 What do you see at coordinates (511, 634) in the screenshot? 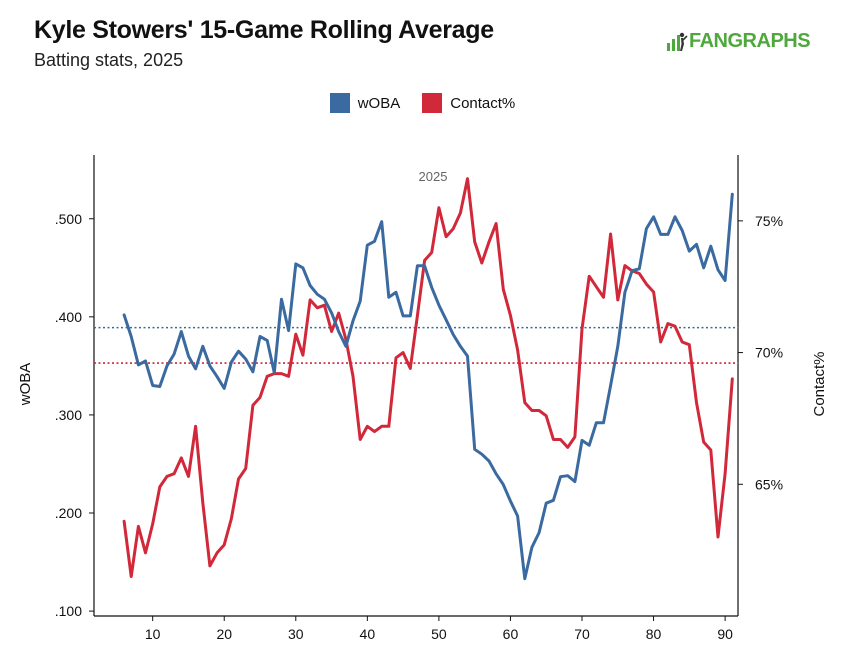
I see `x-tick-label: 60` at bounding box center [511, 634].